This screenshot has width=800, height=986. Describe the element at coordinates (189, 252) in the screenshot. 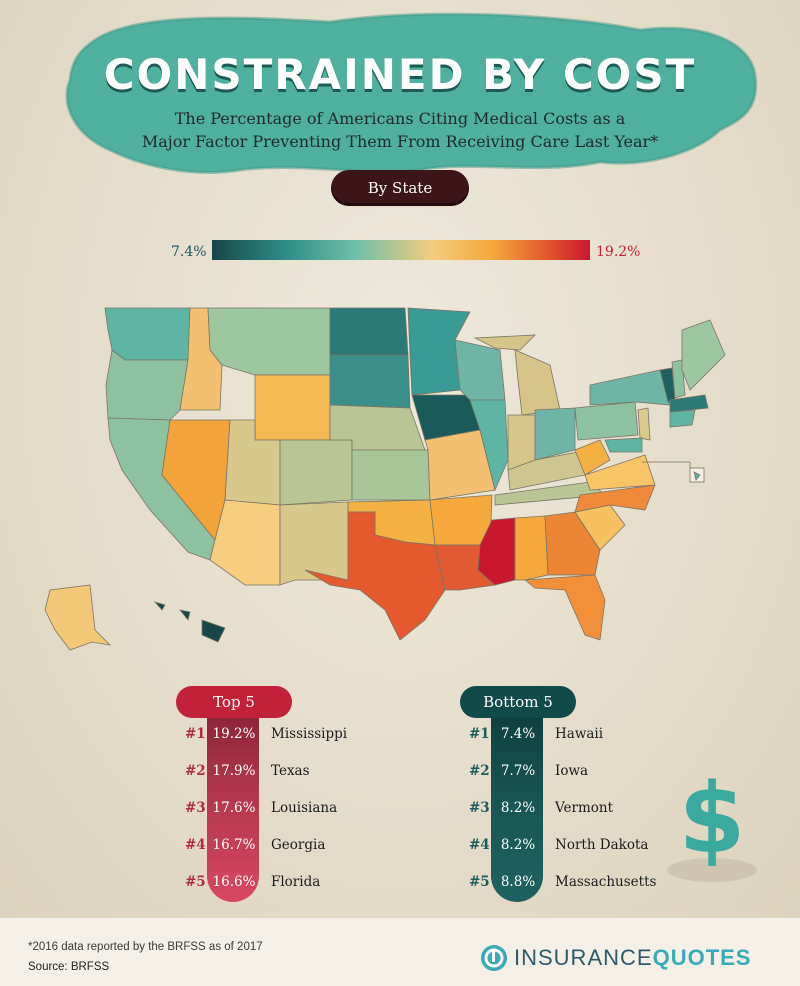

I see `legend-min-label: 7.4%` at that location.